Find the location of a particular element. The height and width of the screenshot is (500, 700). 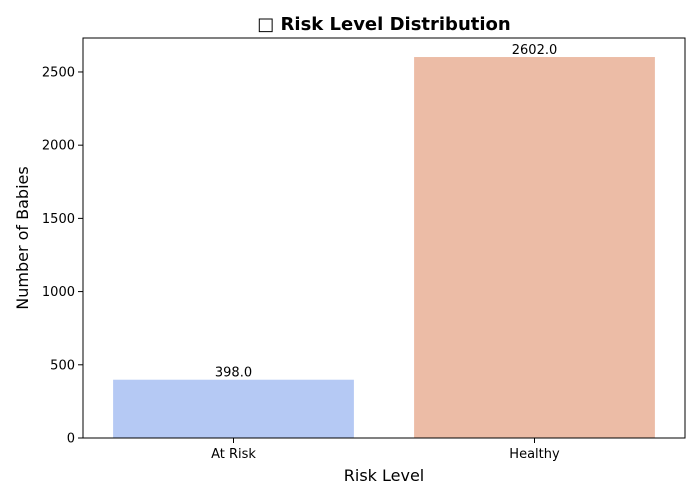

x-tick-label: At Risk is located at coordinates (233, 454).